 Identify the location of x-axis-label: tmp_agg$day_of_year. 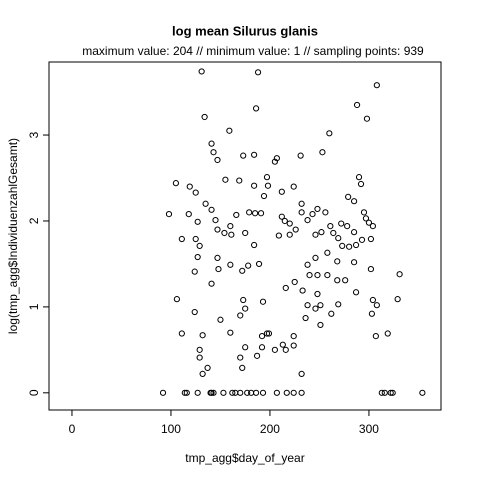
(244, 458).